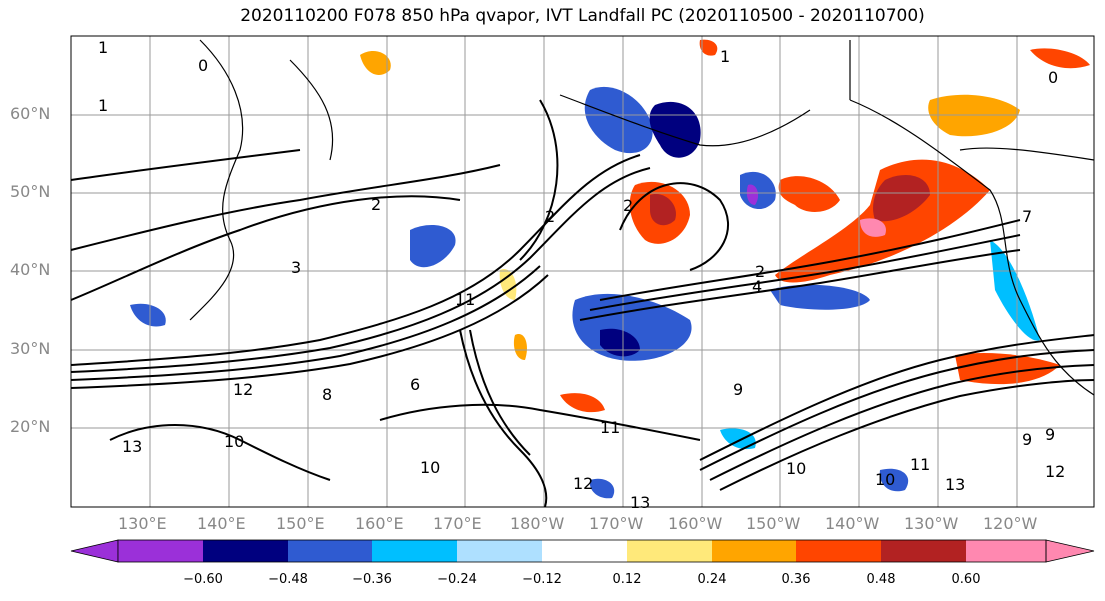 This screenshot has width=1105, height=601. I want to click on lon-label-170w: 170°W, so click(616, 523).